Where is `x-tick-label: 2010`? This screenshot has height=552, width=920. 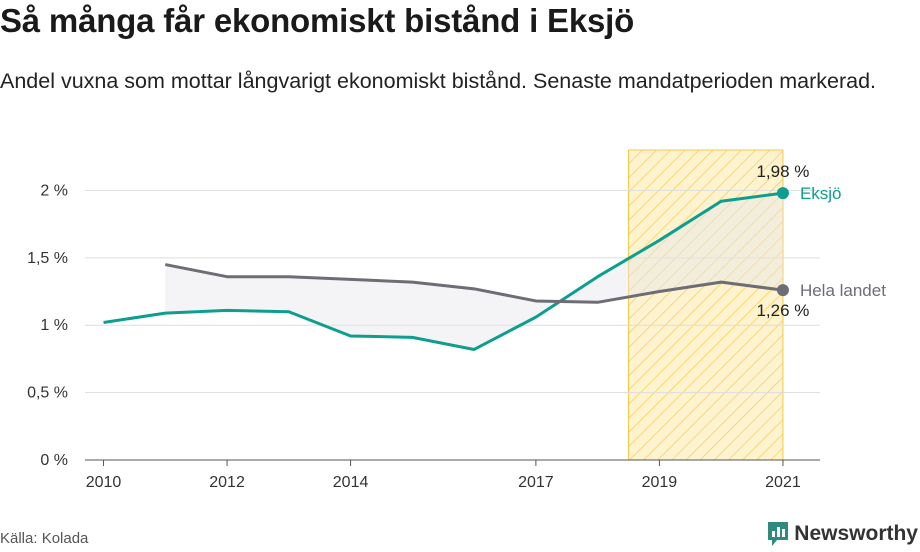
x-tick-label: 2010 is located at coordinates (104, 482).